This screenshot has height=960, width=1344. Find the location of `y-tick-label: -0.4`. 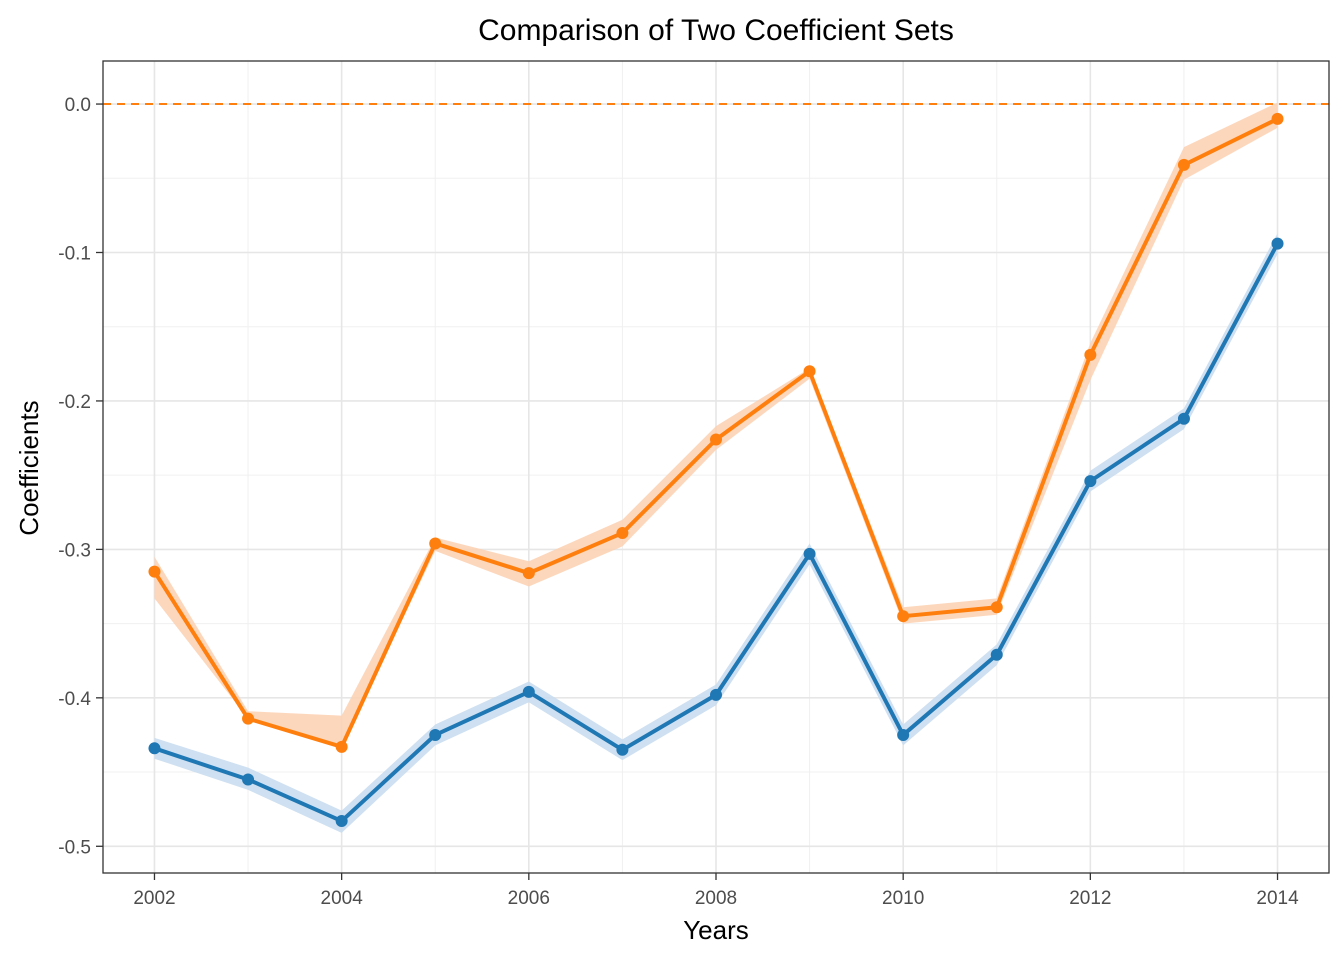

y-tick-label: -0.4 is located at coordinates (74, 699).